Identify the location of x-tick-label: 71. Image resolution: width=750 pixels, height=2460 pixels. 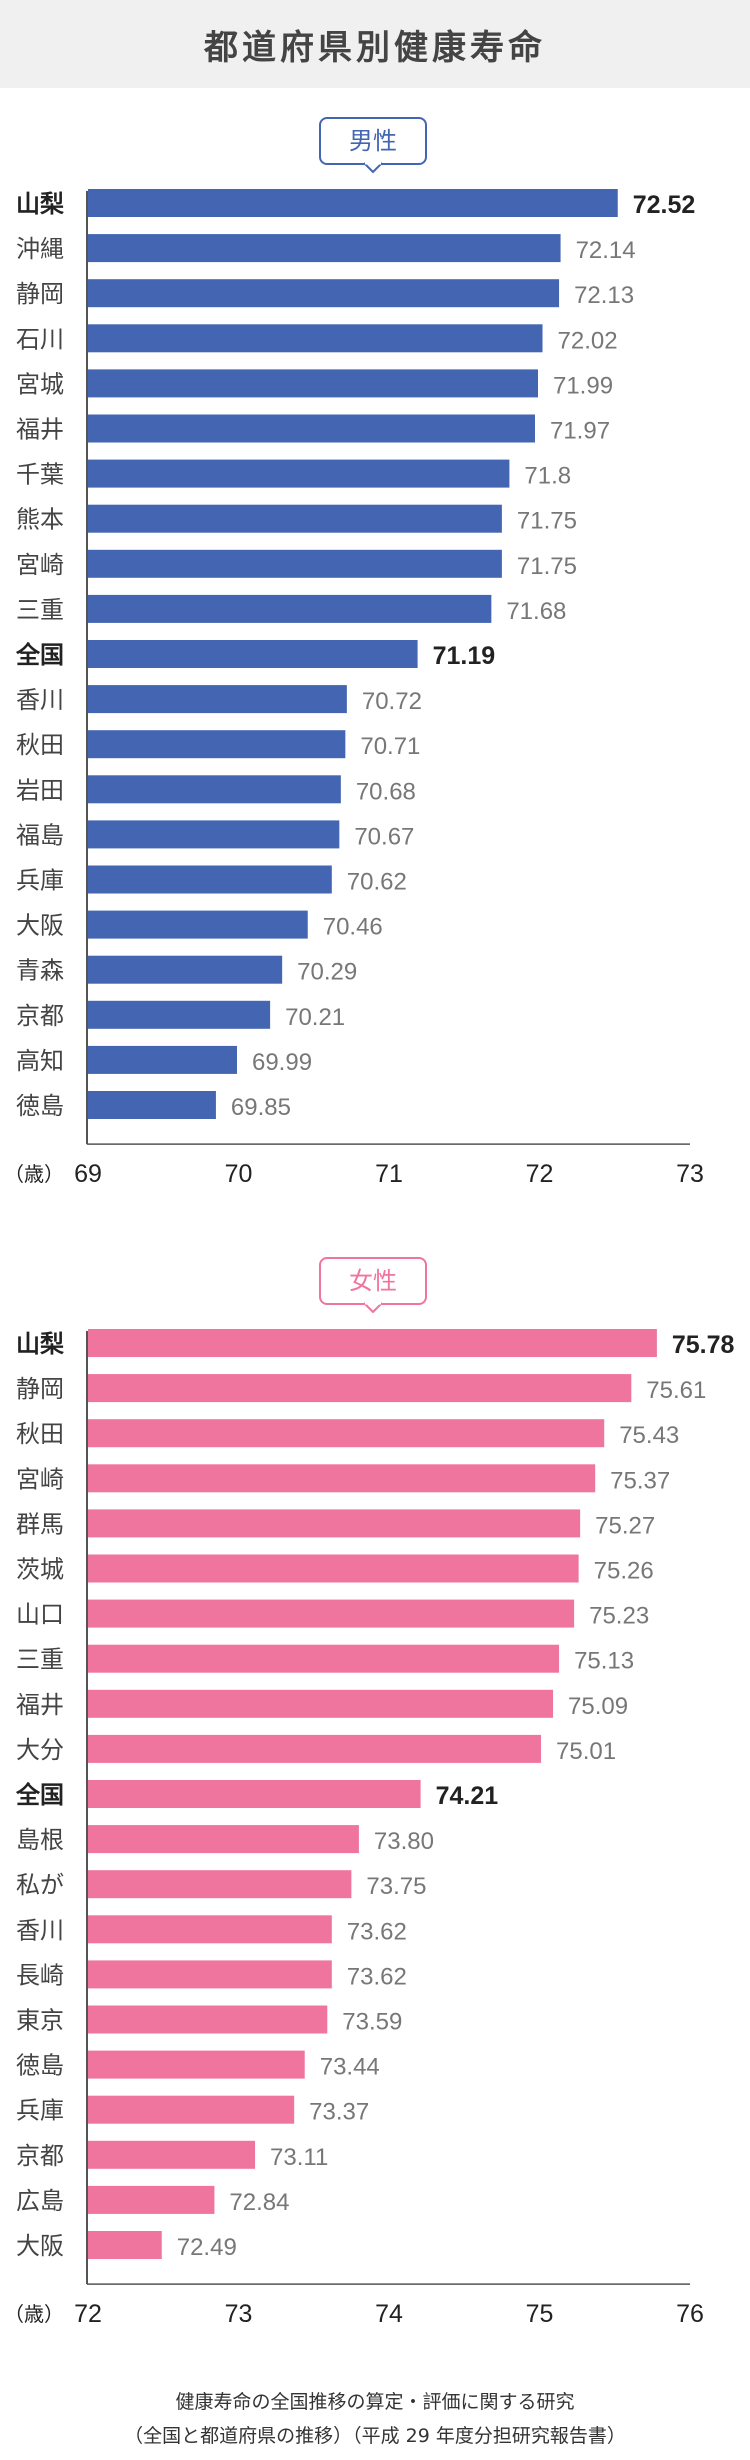
(389, 1174).